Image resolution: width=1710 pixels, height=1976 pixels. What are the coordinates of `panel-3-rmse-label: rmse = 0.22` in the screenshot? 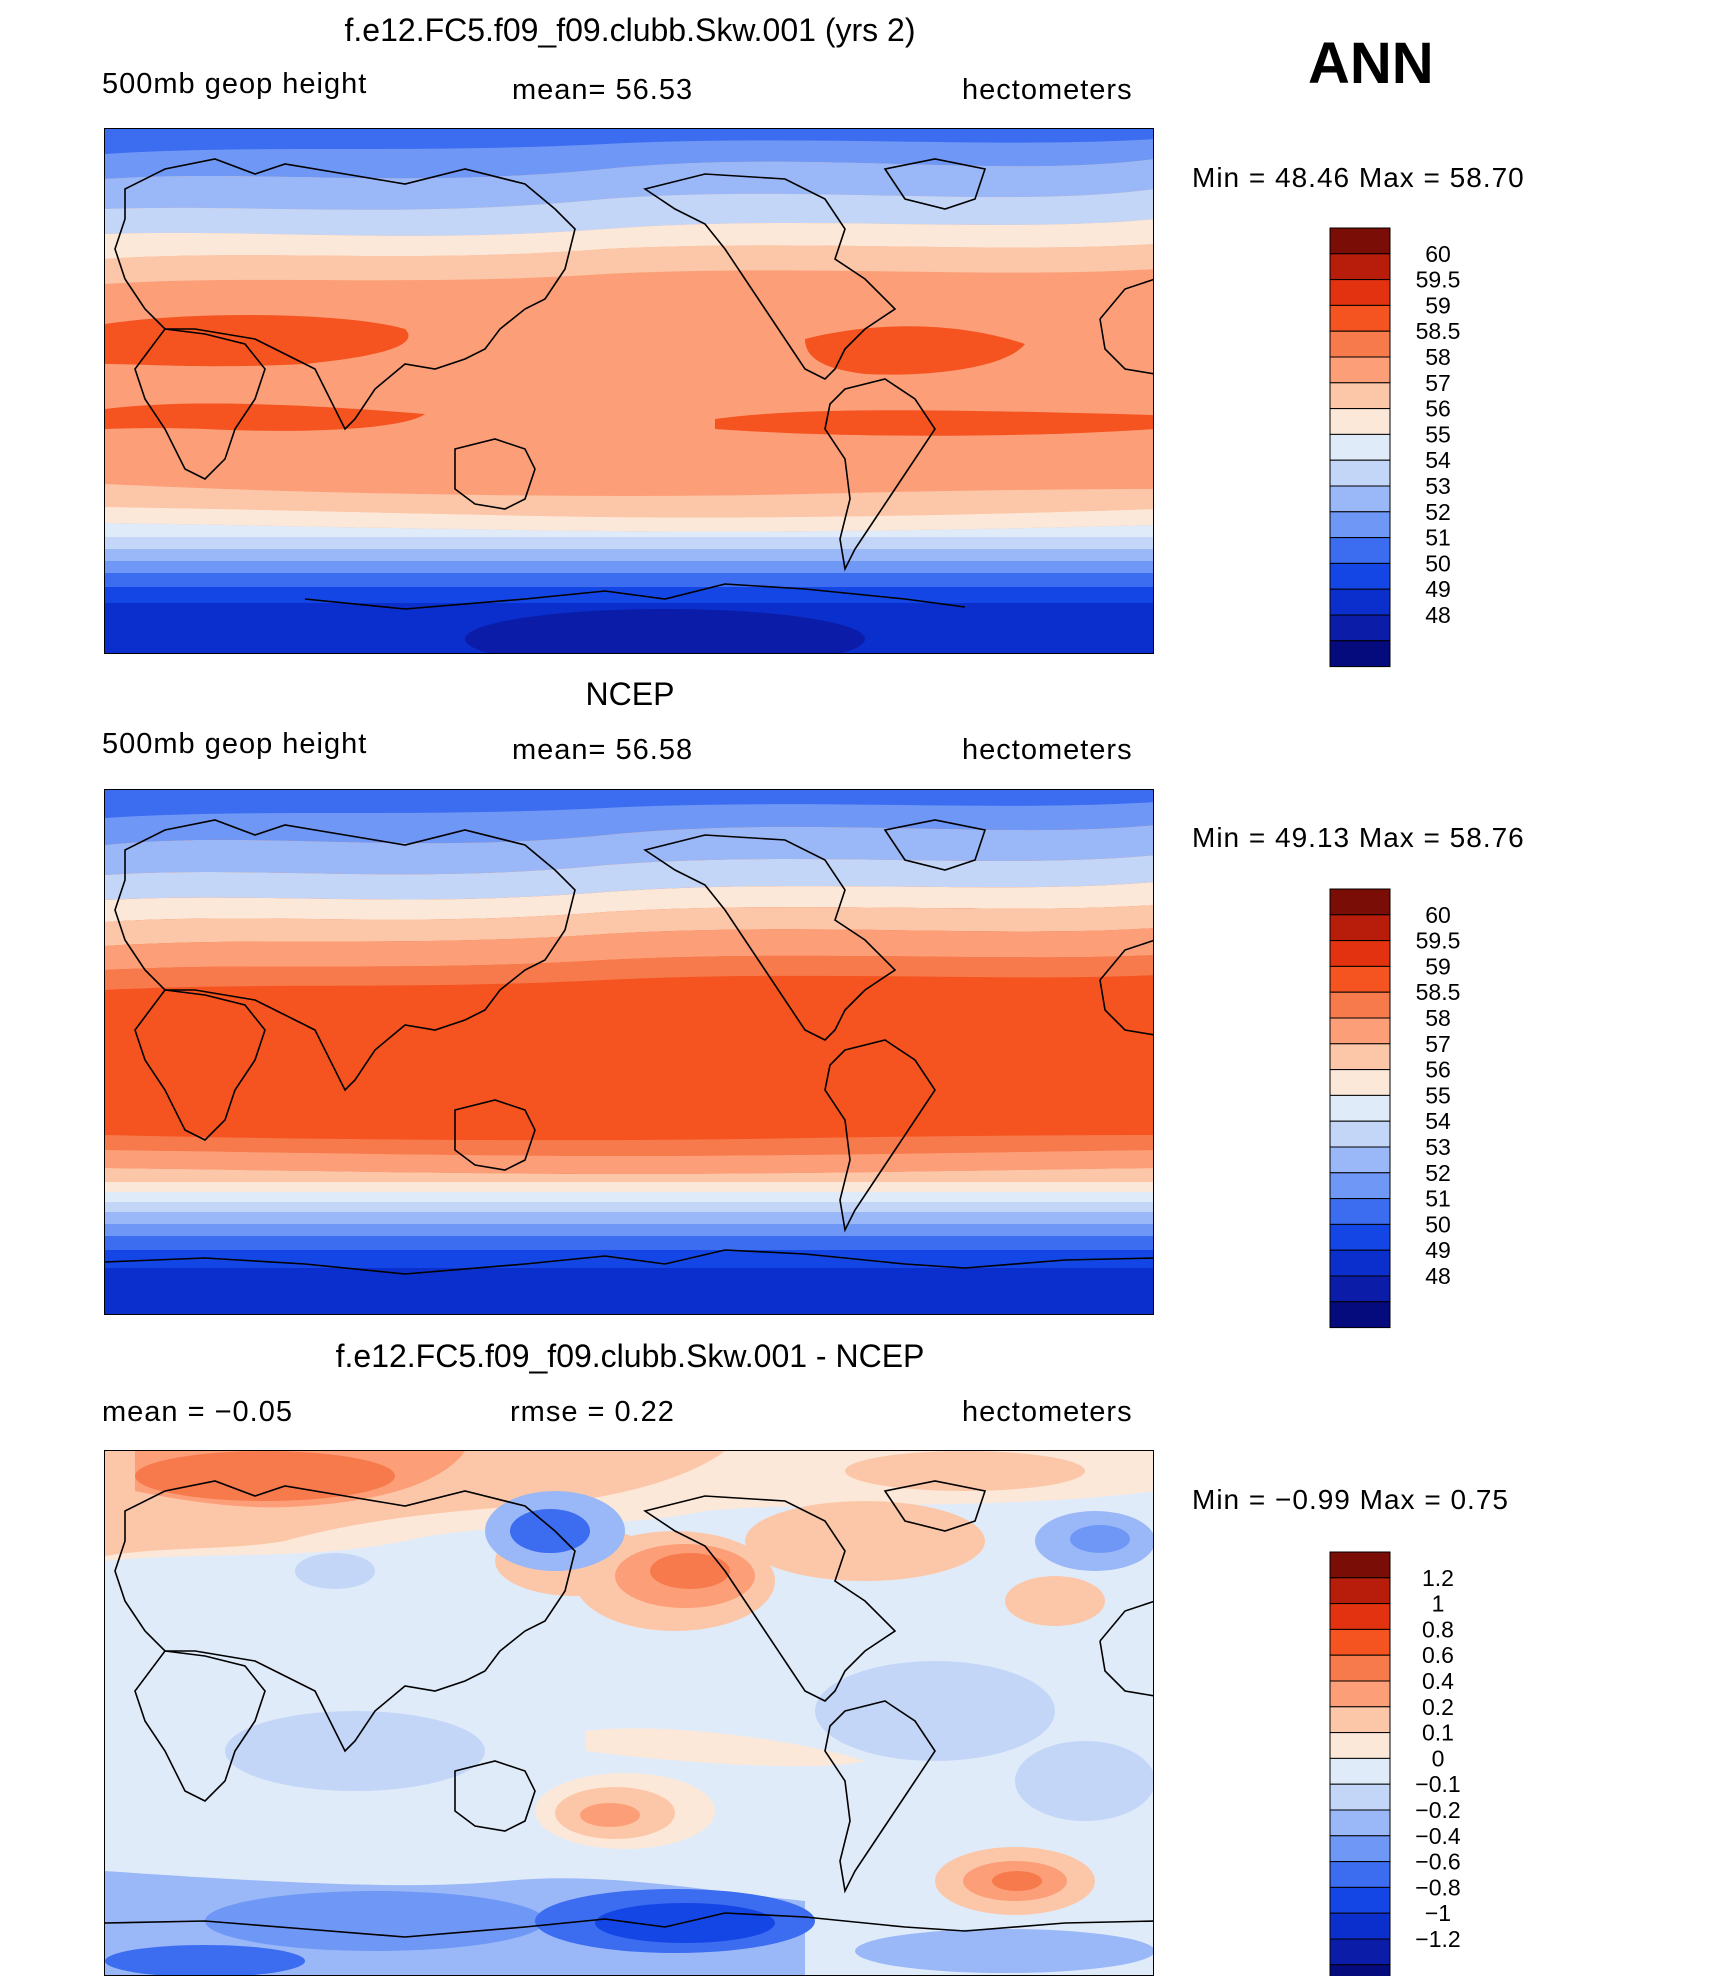 It's located at (592, 1412).